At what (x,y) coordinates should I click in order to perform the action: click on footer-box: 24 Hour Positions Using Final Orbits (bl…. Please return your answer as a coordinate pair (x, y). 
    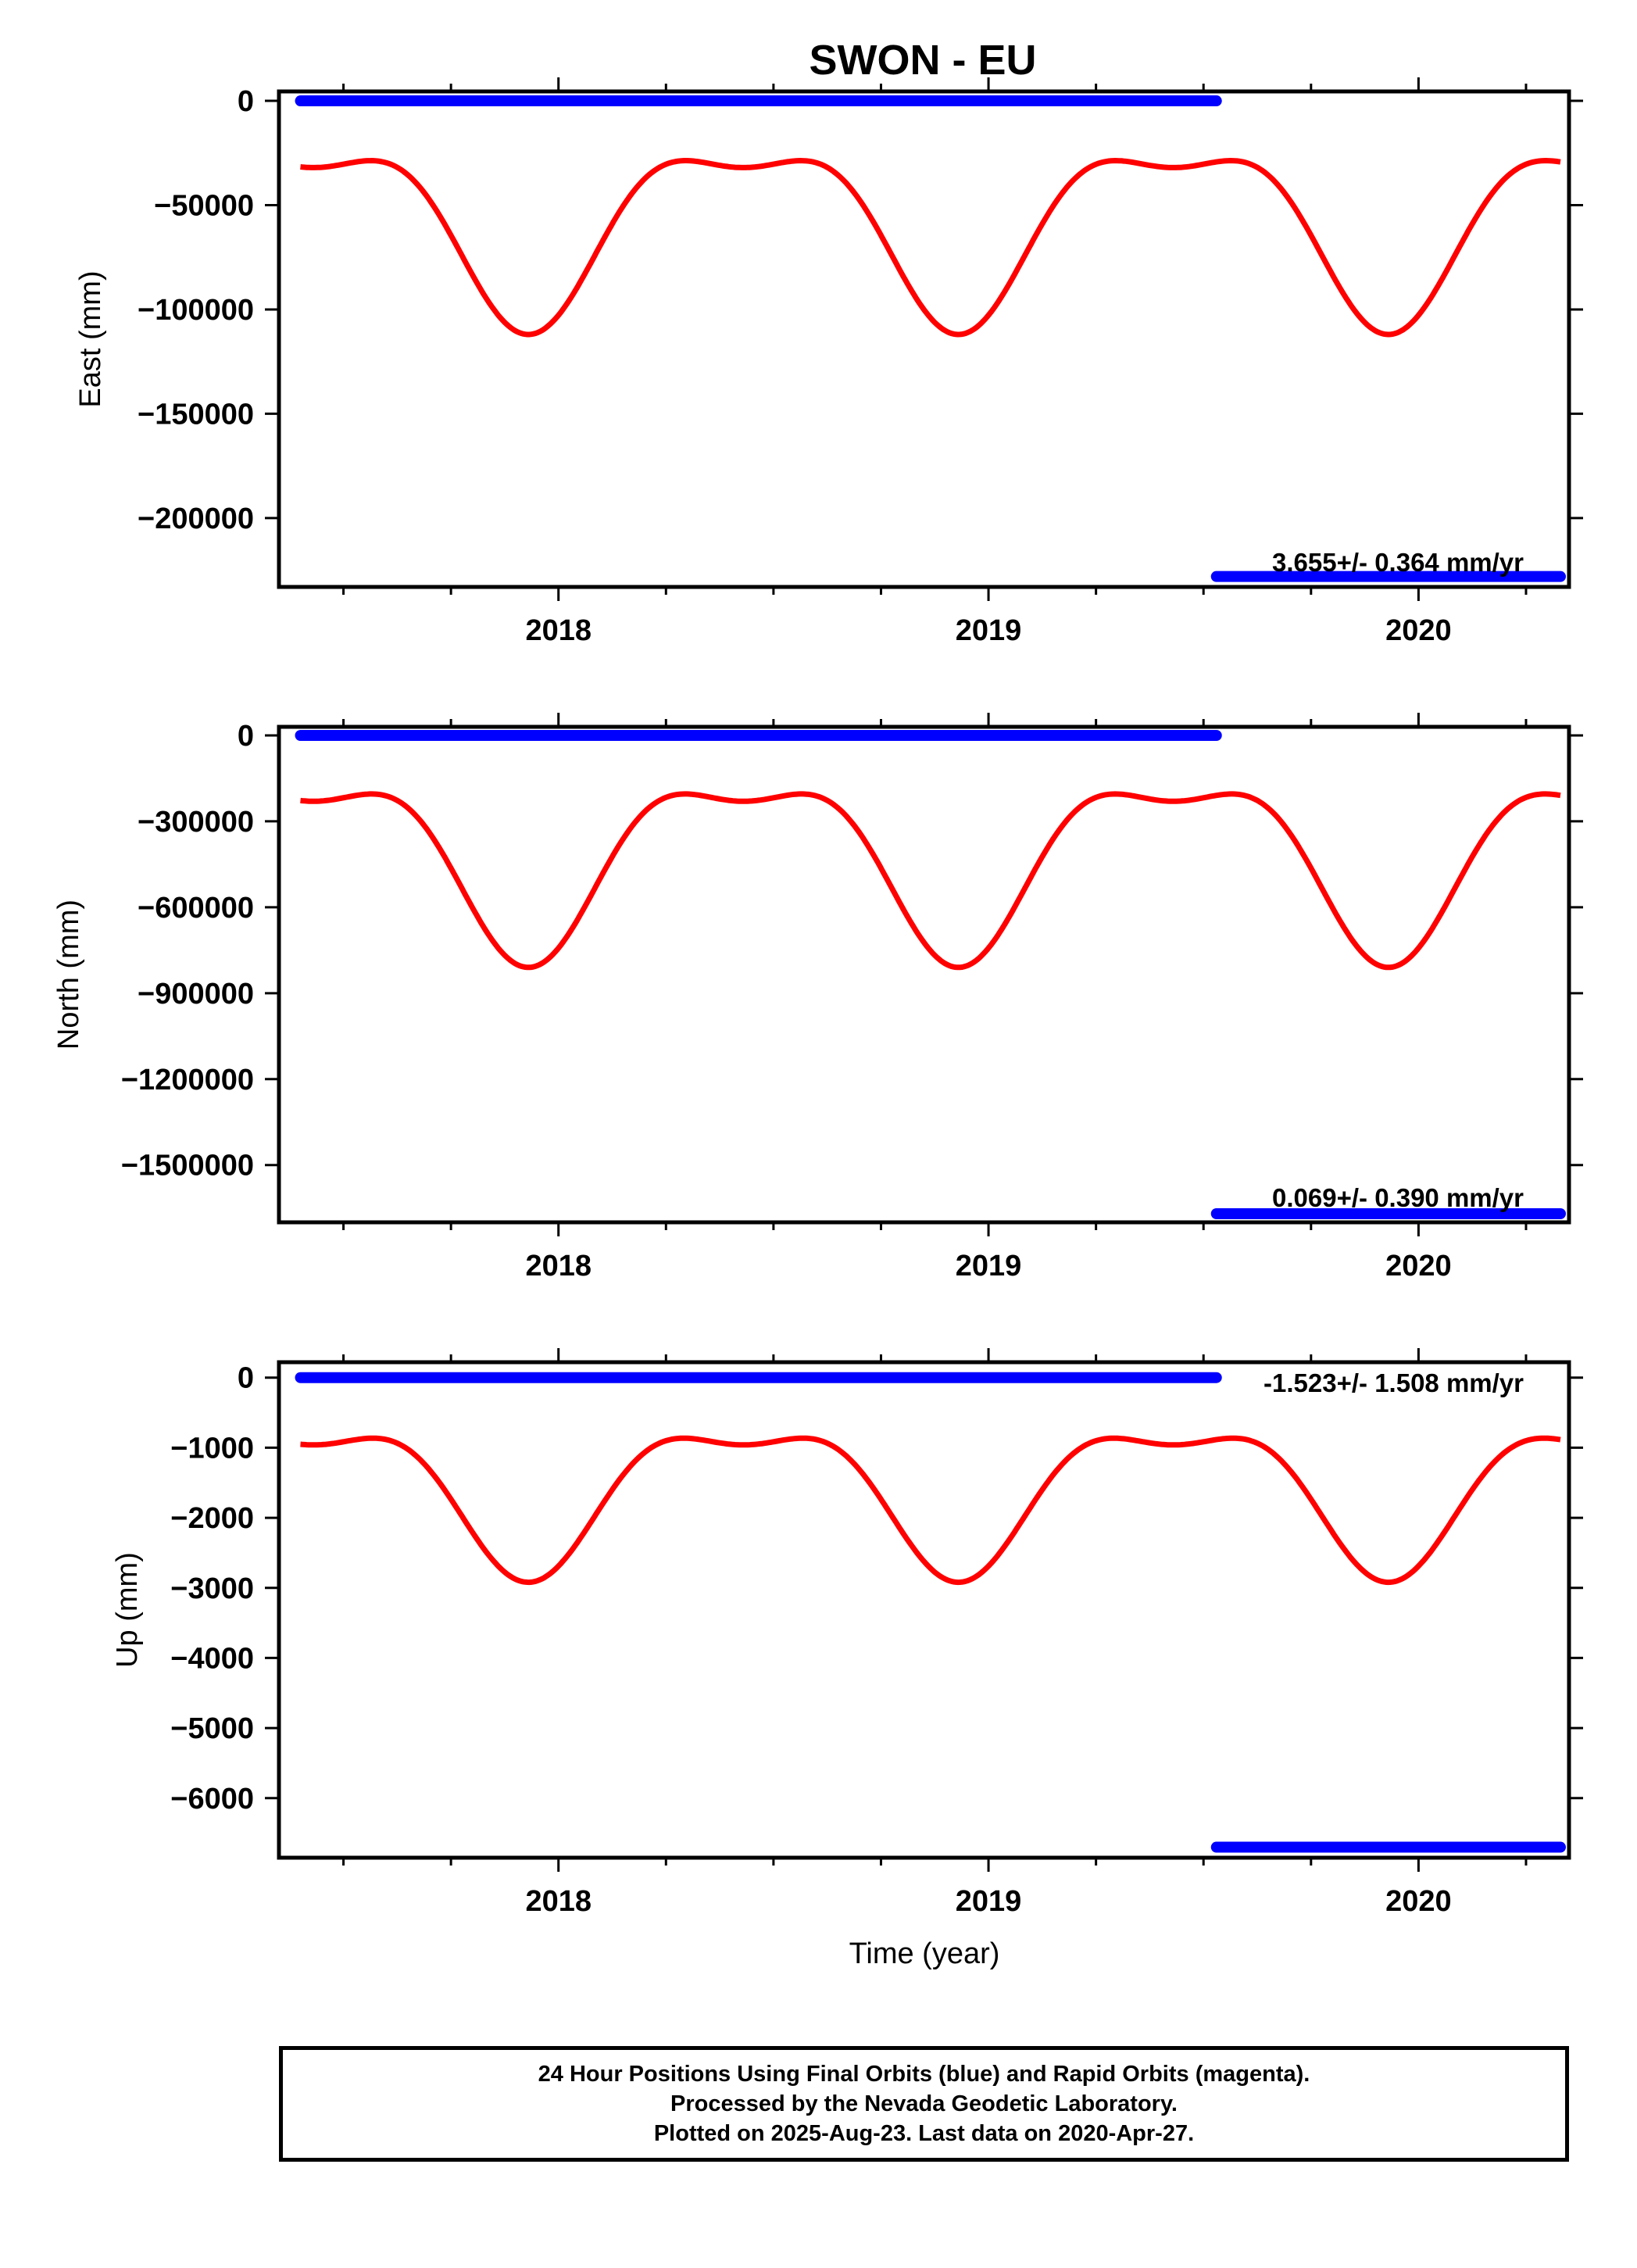
    Looking at the image, I should click on (924, 2104).